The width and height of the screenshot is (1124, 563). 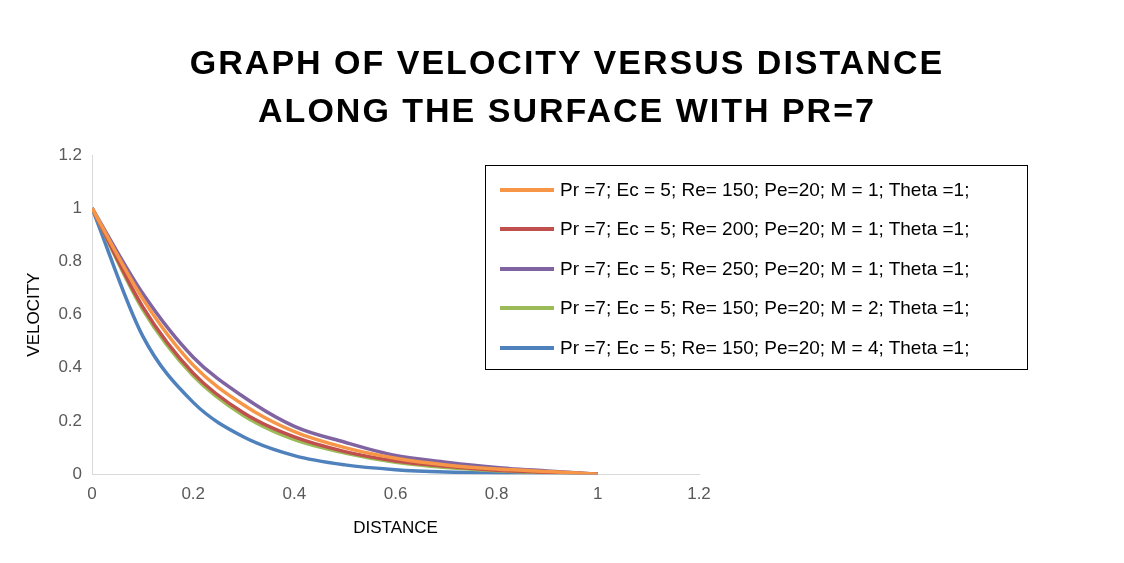 I want to click on legend-label: Pr =7; Ec = 5; Re= 150; Pe=20; M = 1; Theta =1;, so click(x=765, y=189).